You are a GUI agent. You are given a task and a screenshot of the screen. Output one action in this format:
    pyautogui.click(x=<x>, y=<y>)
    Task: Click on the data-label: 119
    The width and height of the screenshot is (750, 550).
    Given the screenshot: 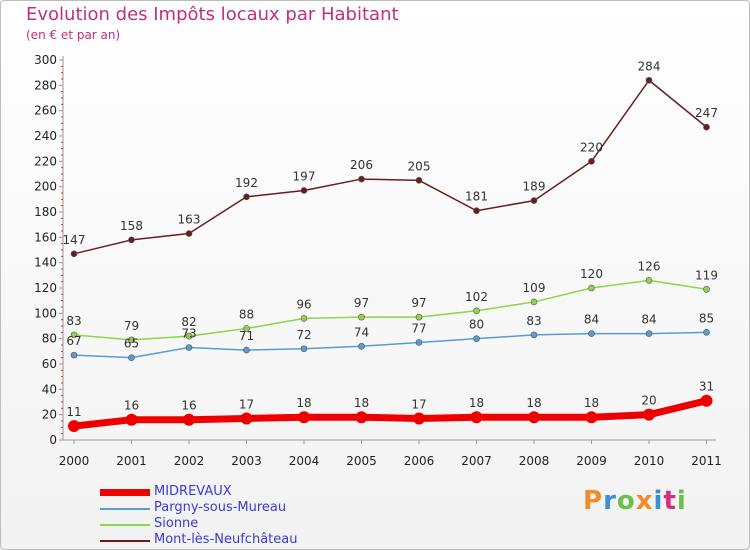 What is the action you would take?
    pyautogui.click(x=706, y=275)
    